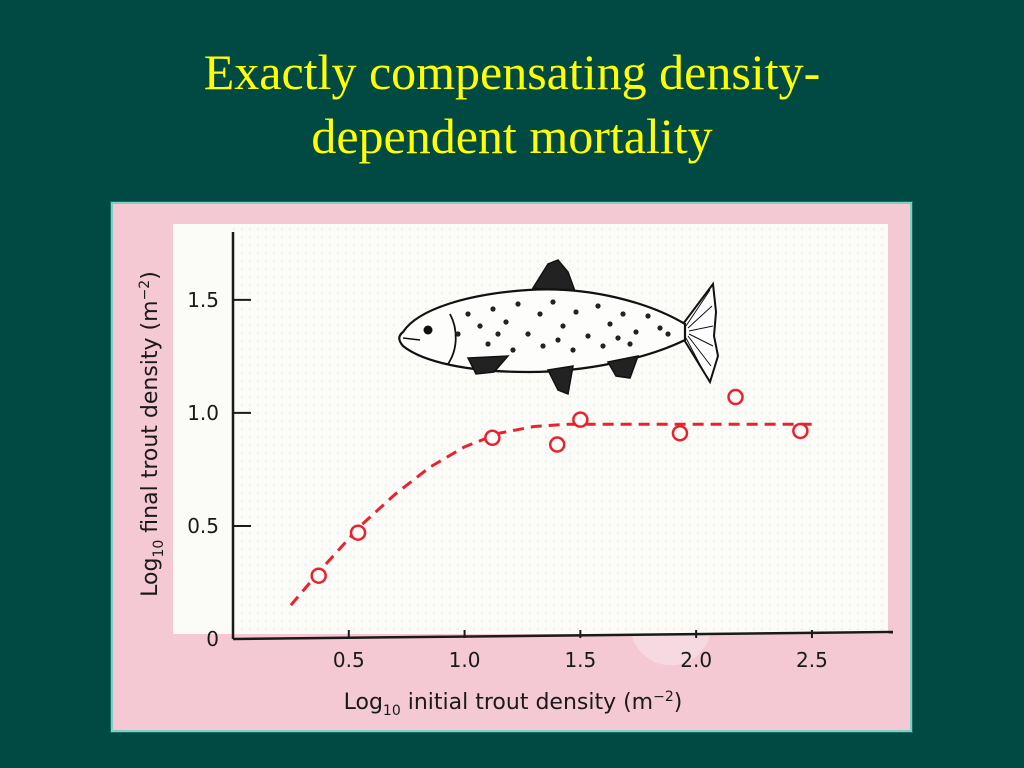 The width and height of the screenshot is (1024, 768). Describe the element at coordinates (512, 72) in the screenshot. I see `slide-title-line1: Exactly compensating density-` at that location.